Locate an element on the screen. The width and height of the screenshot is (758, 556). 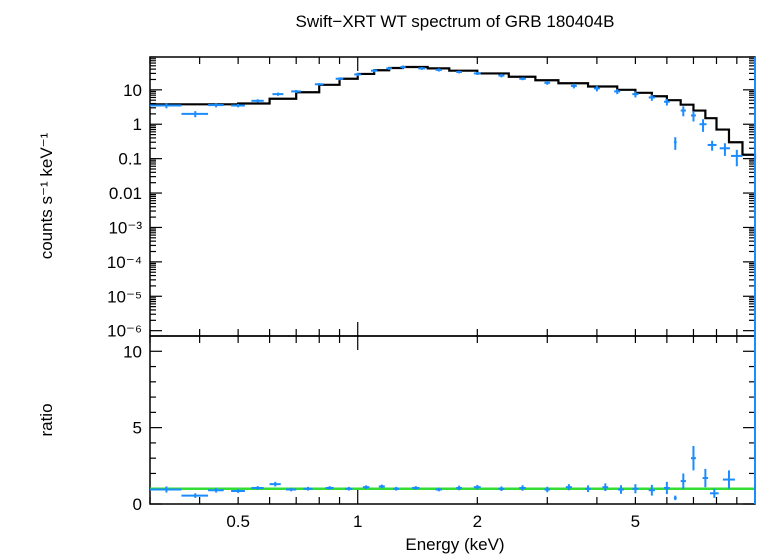
x-axis-label: Energy (keV) is located at coordinates (454, 544).